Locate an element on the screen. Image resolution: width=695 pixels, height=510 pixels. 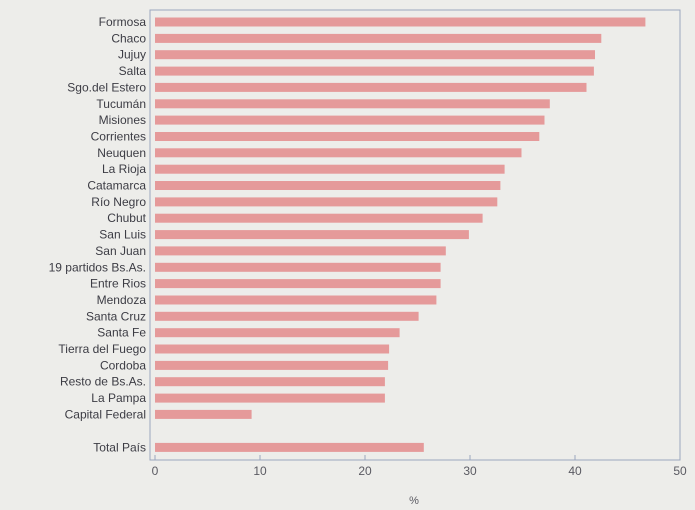
category-label-5: Tucumán is located at coordinates (121, 104).